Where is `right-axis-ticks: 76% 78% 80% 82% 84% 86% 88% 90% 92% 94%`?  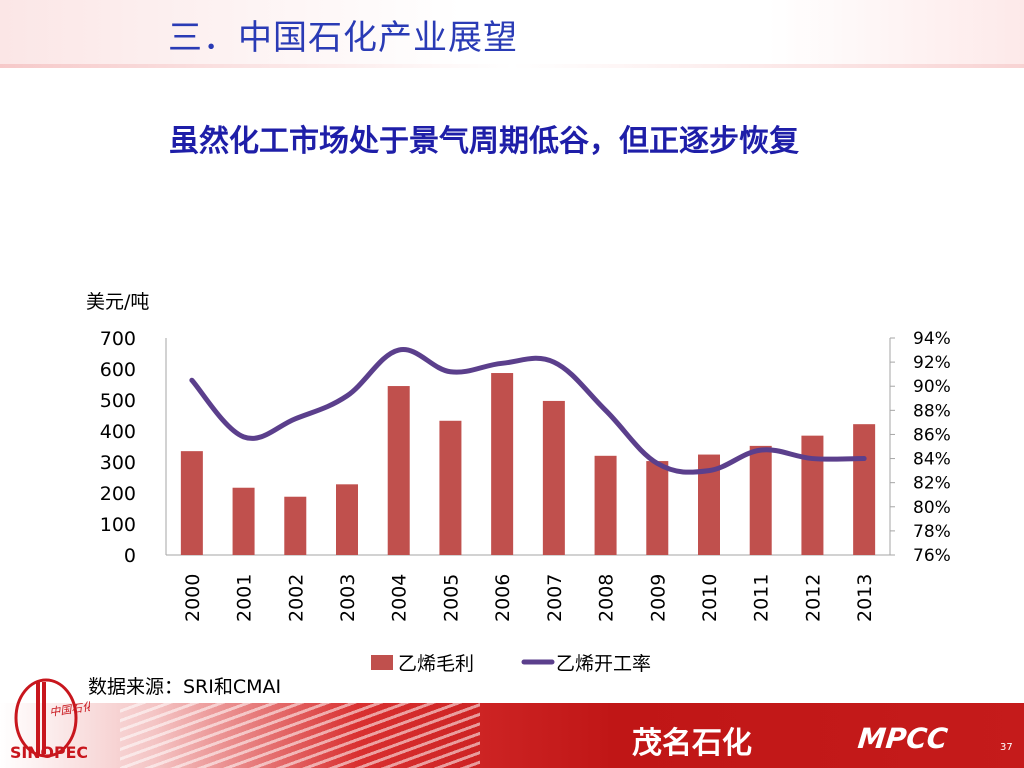 right-axis-ticks: 76% 78% 80% 82% 84% 86% 88% 90% 92% 94% is located at coordinates (920, 447).